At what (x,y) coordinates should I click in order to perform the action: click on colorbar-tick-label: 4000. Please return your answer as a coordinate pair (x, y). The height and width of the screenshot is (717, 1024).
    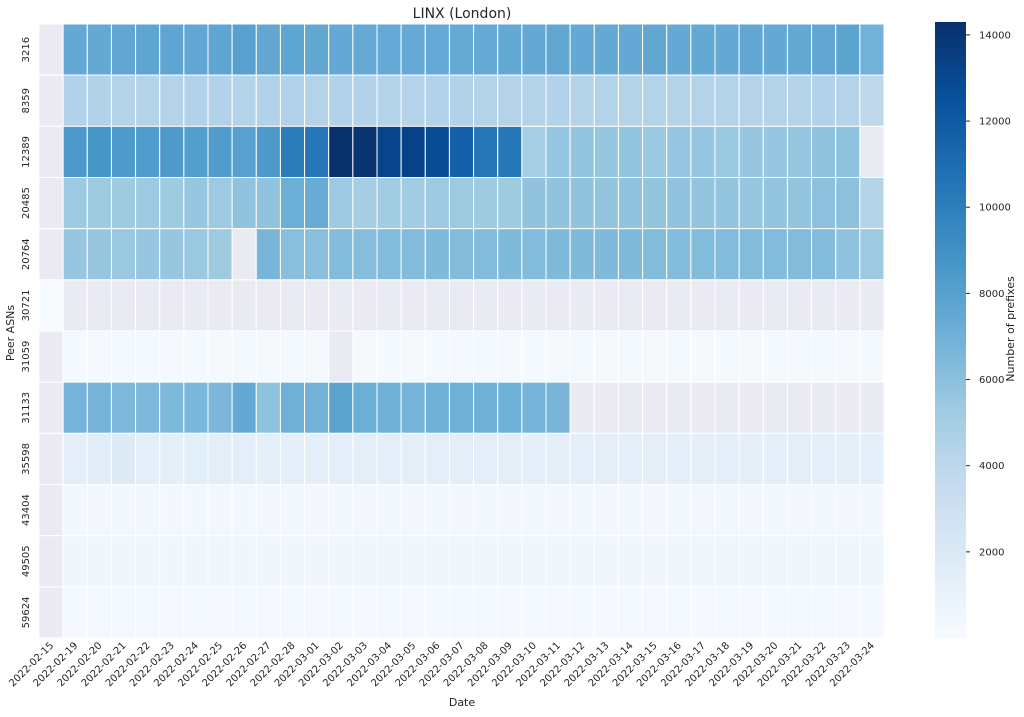
    Looking at the image, I should click on (991, 466).